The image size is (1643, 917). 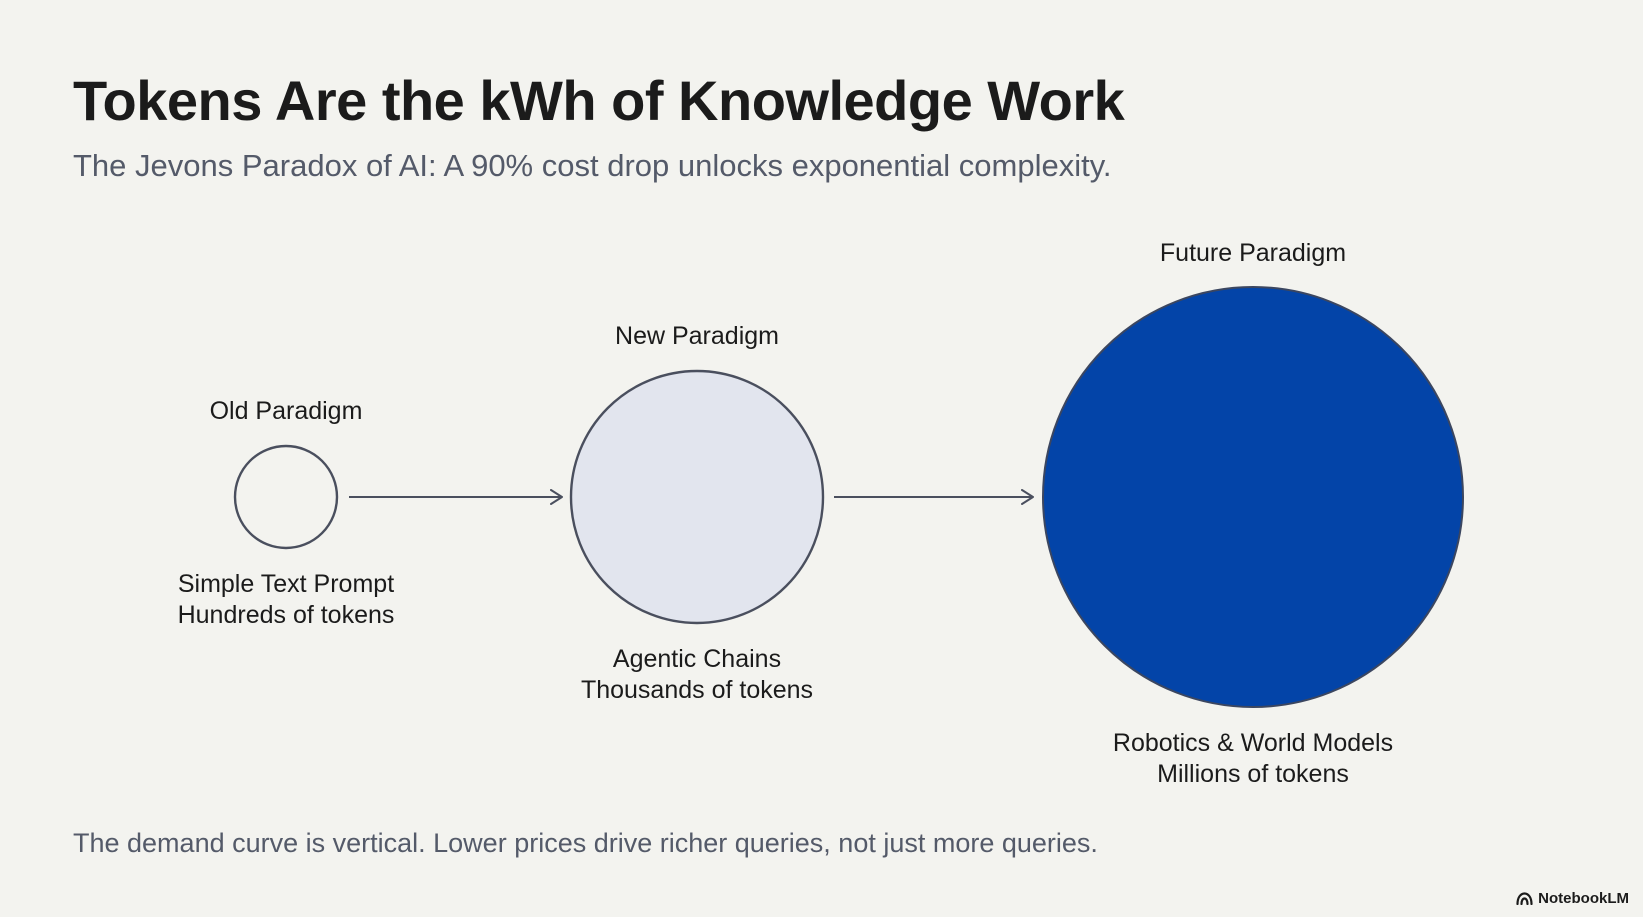 What do you see at coordinates (1253, 497) in the screenshot?
I see `future-paradigm-circle` at bounding box center [1253, 497].